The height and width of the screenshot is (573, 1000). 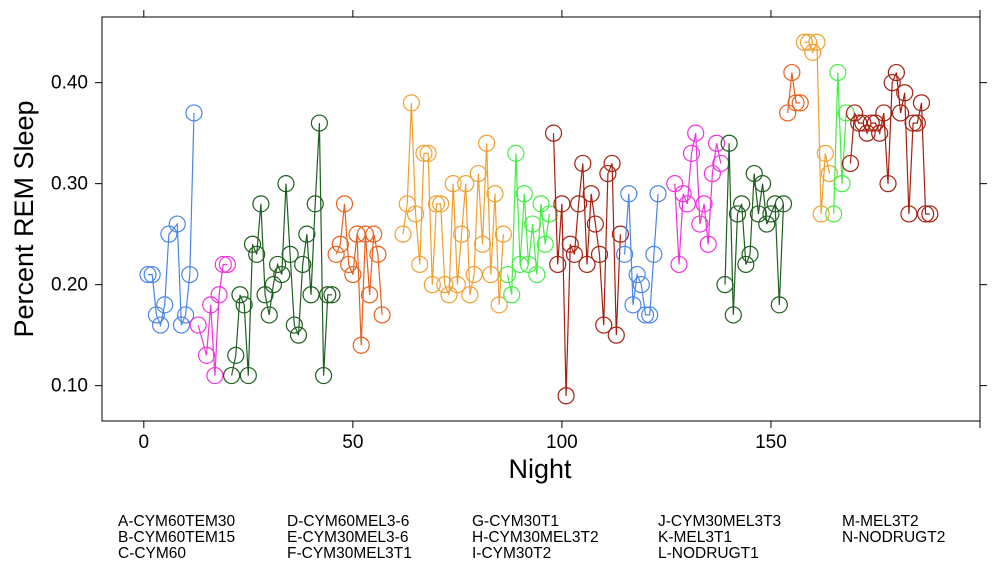 I want to click on series-g-cym30t1, so click(x=587, y=264).